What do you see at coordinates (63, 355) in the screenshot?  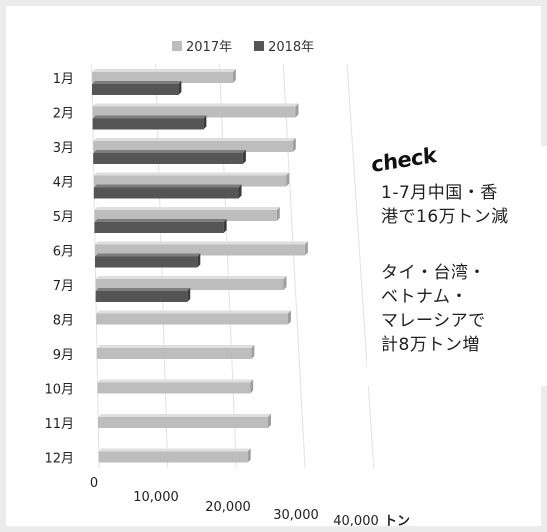 I see `y-category-label: 9月` at bounding box center [63, 355].